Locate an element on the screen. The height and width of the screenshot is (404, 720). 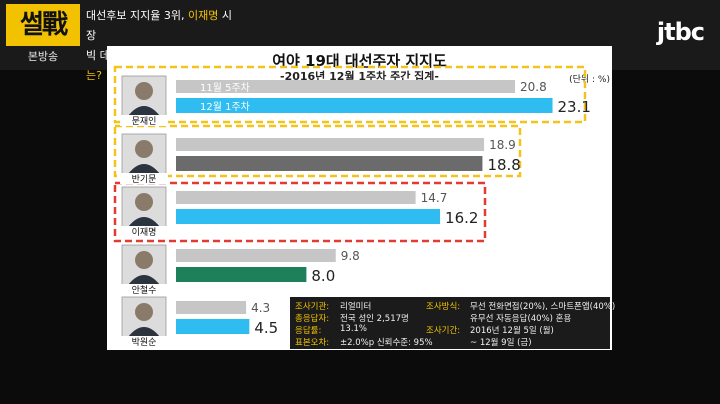
footer-value: ±2.0%p 신뢰수준: 95% is located at coordinates (386, 343).